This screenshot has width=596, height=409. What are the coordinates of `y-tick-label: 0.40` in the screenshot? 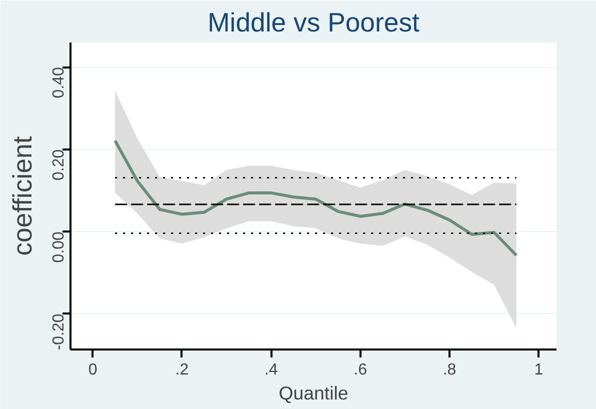 It's located at (59, 82).